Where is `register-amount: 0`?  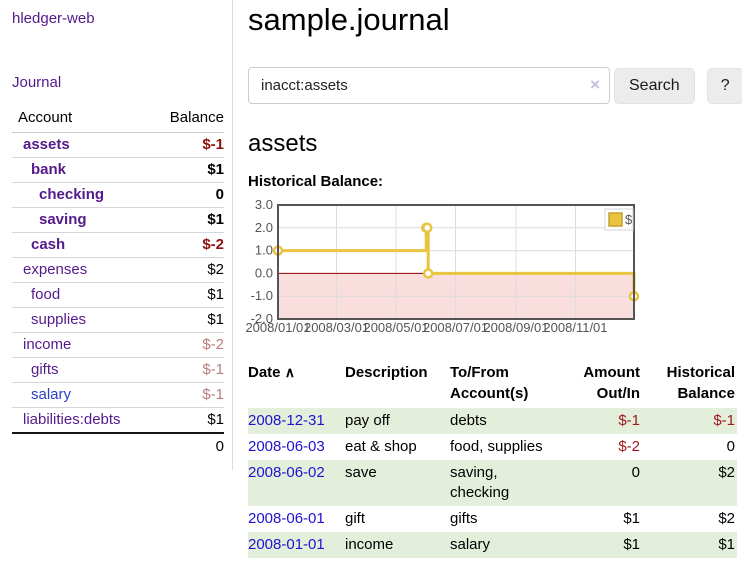
register-amount: 0 is located at coordinates (635, 472).